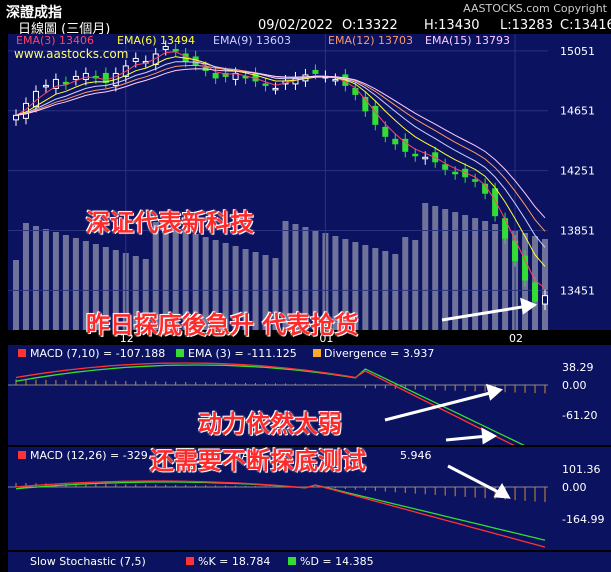  Describe the element at coordinates (295, 25) in the screenshot. I see `quote-date: 09/02/2022` at that location.